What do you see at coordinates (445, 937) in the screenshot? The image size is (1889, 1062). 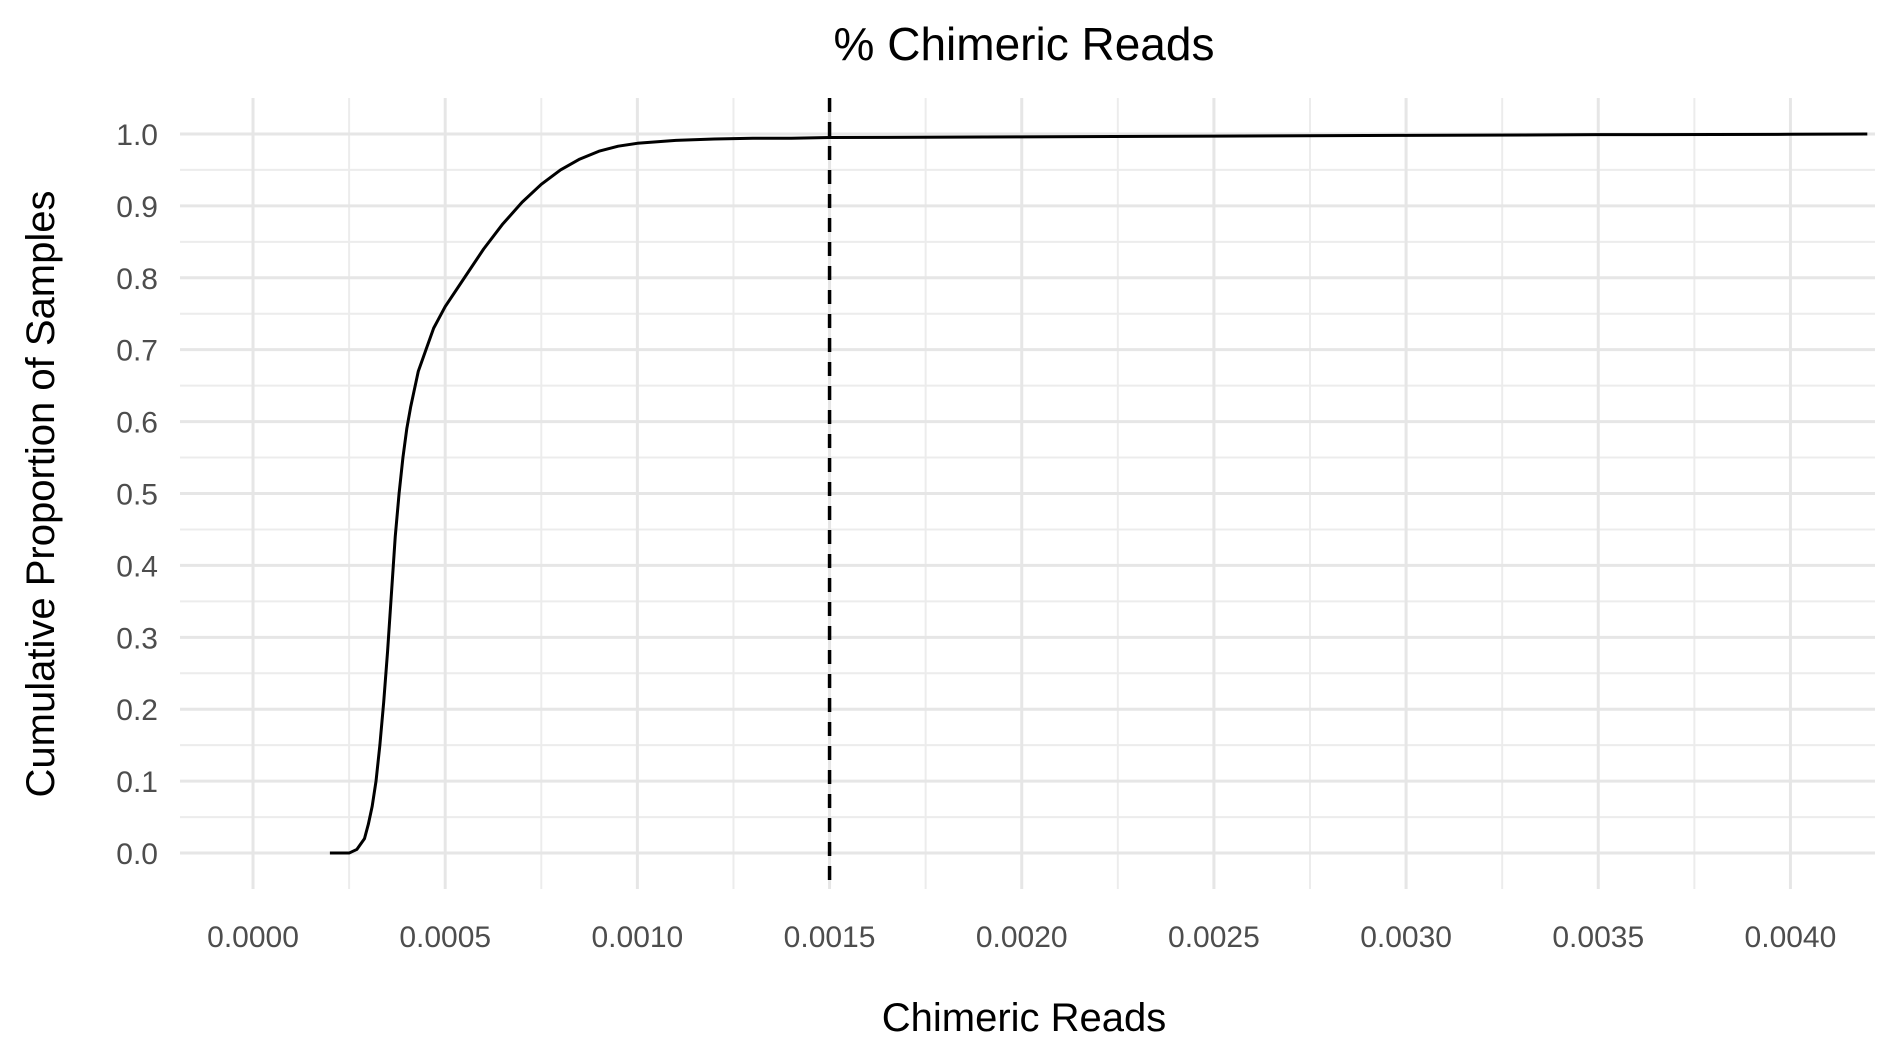 I see `x-tick-label: 0.0005` at bounding box center [445, 937].